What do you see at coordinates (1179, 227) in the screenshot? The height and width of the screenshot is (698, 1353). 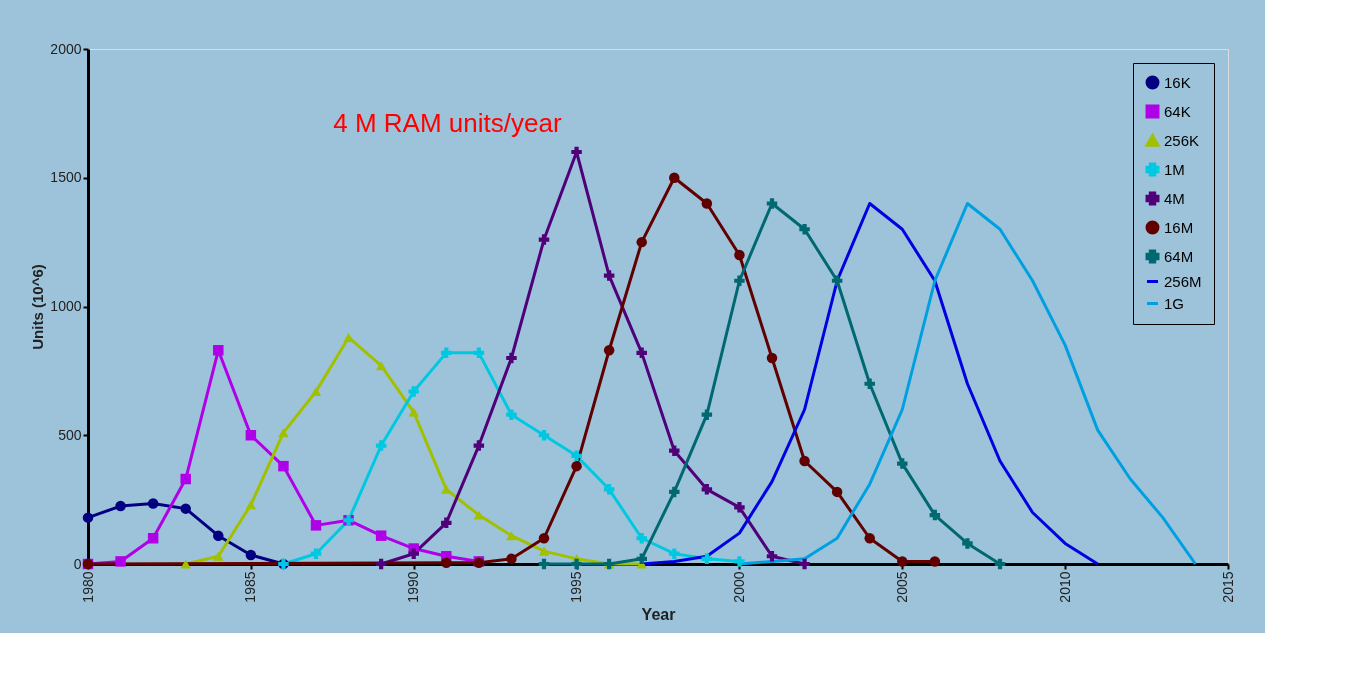 I see `legend-label: 16M` at bounding box center [1179, 227].